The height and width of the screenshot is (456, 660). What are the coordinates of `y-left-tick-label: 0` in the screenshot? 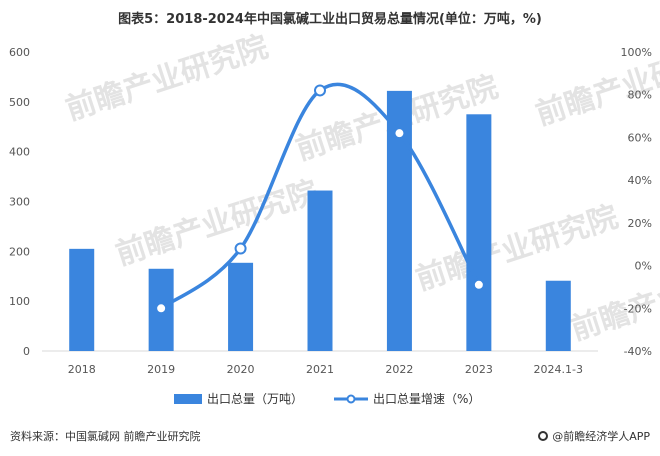 It's located at (26, 351).